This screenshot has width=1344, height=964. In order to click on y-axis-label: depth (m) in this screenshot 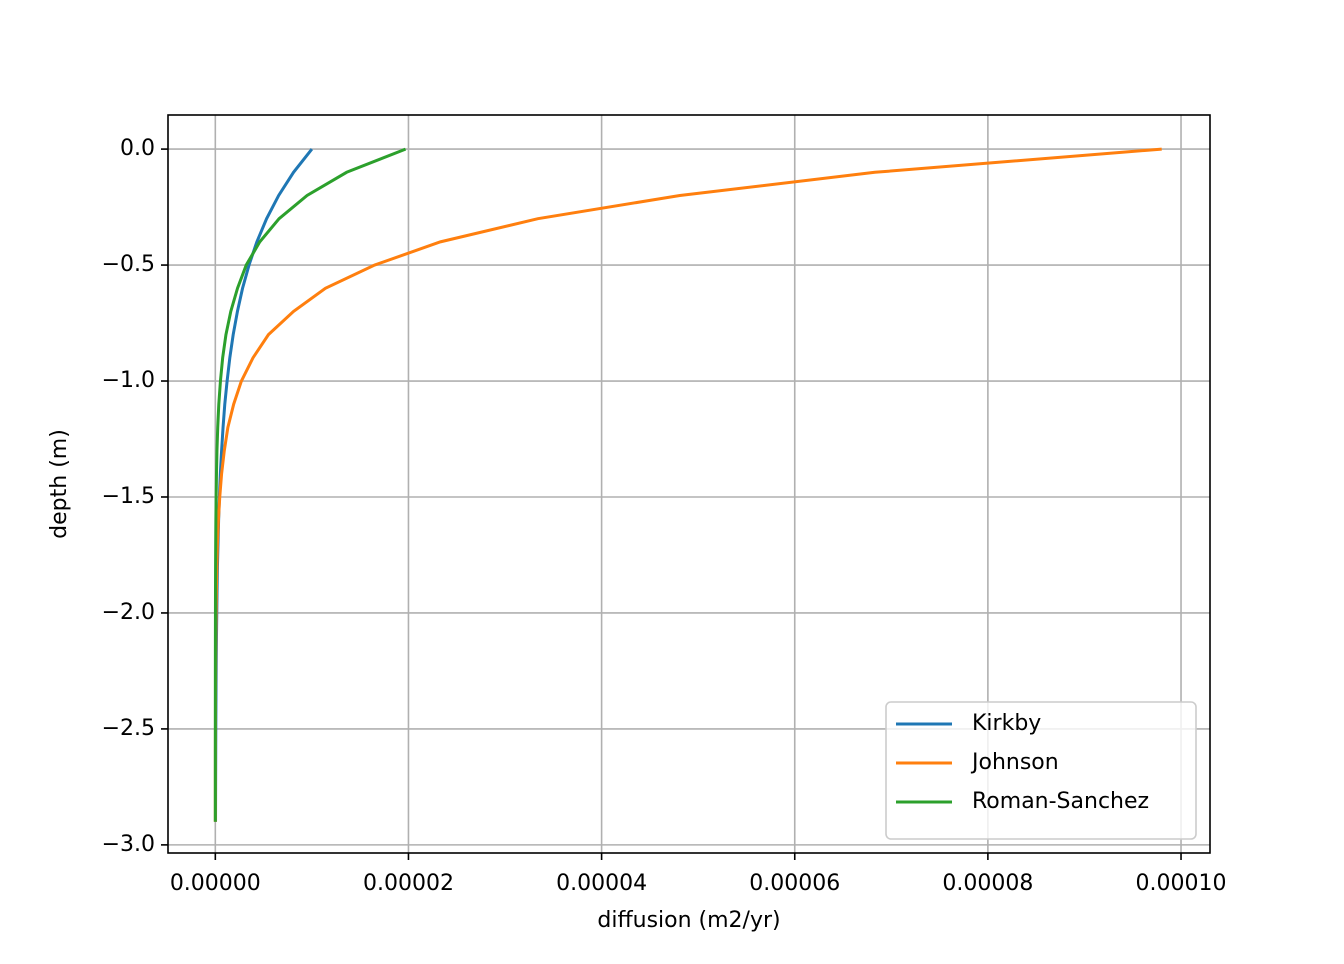, I will do `click(59, 484)`.